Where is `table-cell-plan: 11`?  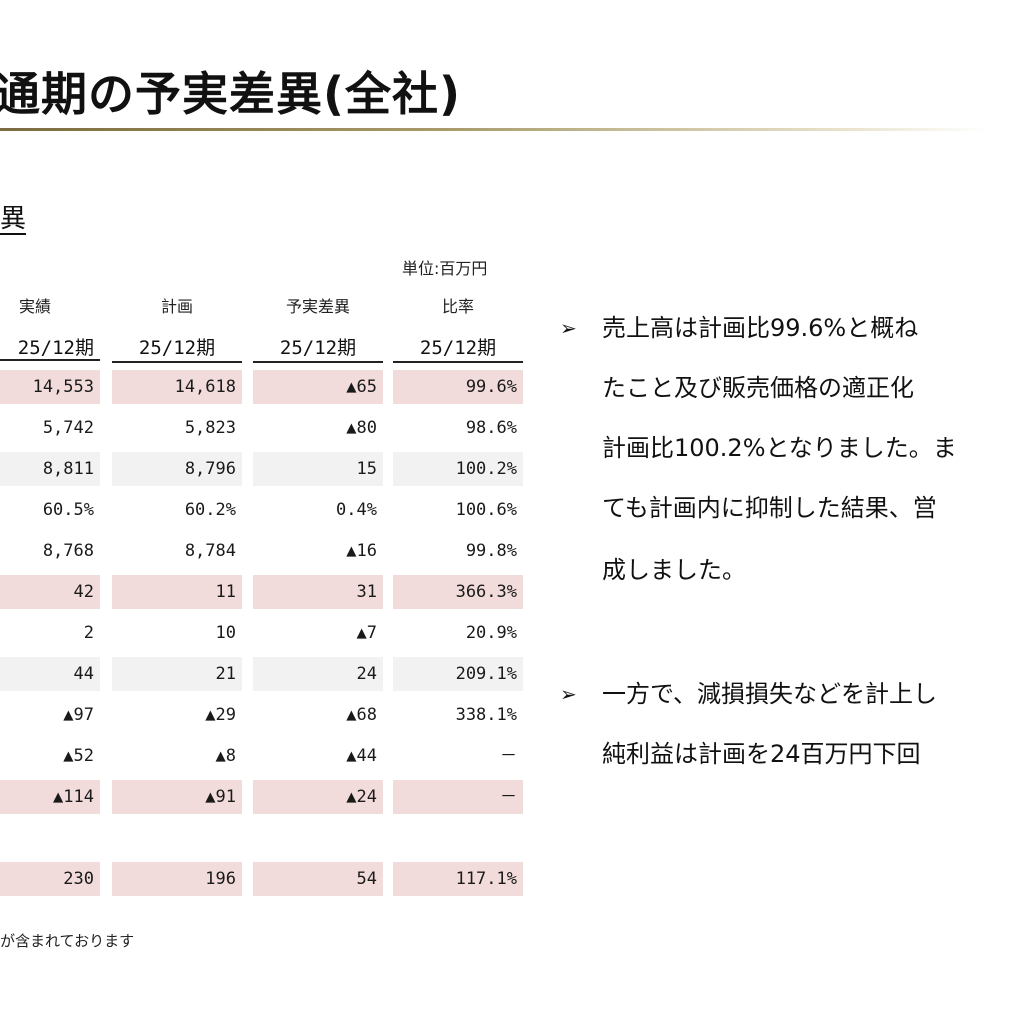
table-cell-plan: 11 is located at coordinates (177, 592).